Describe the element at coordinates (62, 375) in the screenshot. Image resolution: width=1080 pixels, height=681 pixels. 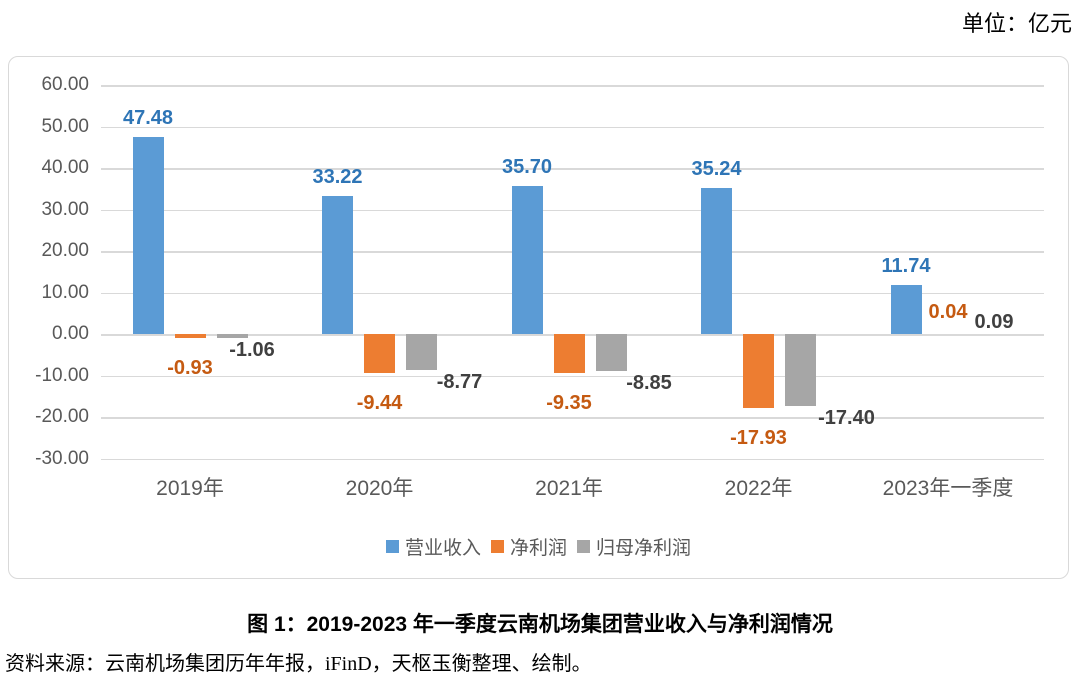
I see `y-axis-tick-label: -10.00` at that location.